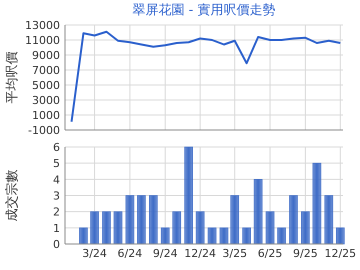  What do you see at coordinates (42, 40) in the screenshot?
I see `y-tick-label: 11000` at bounding box center [42, 40].